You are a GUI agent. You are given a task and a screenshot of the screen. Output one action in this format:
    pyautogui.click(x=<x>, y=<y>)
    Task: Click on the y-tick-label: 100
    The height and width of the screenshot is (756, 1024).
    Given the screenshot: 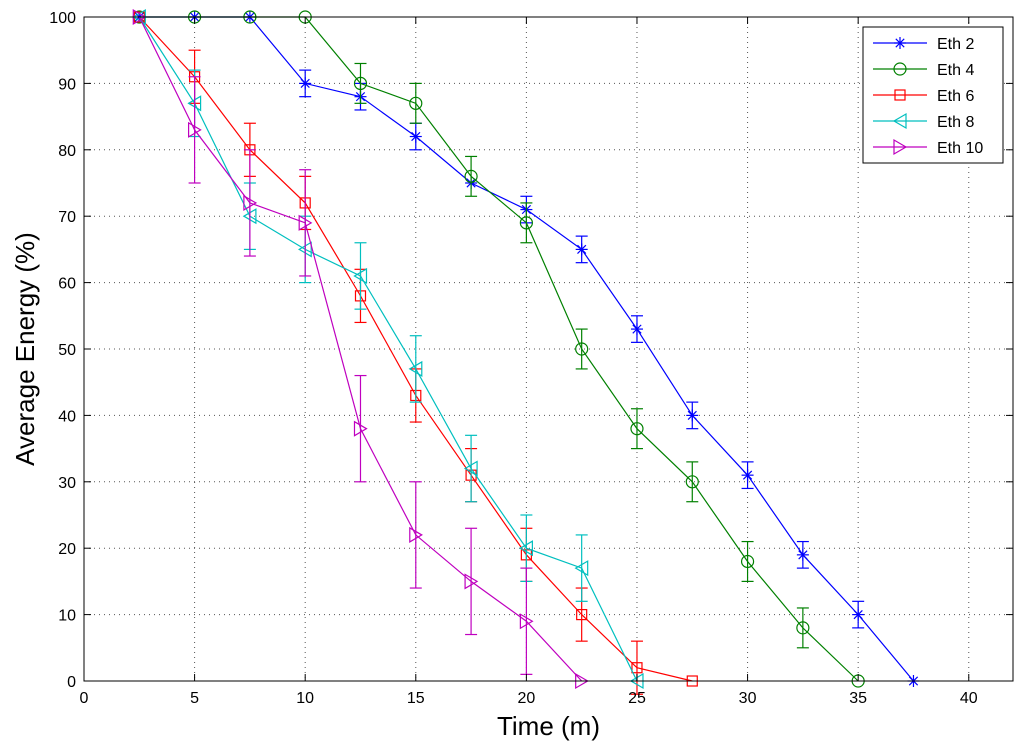 What is the action you would take?
    pyautogui.click(x=62, y=18)
    